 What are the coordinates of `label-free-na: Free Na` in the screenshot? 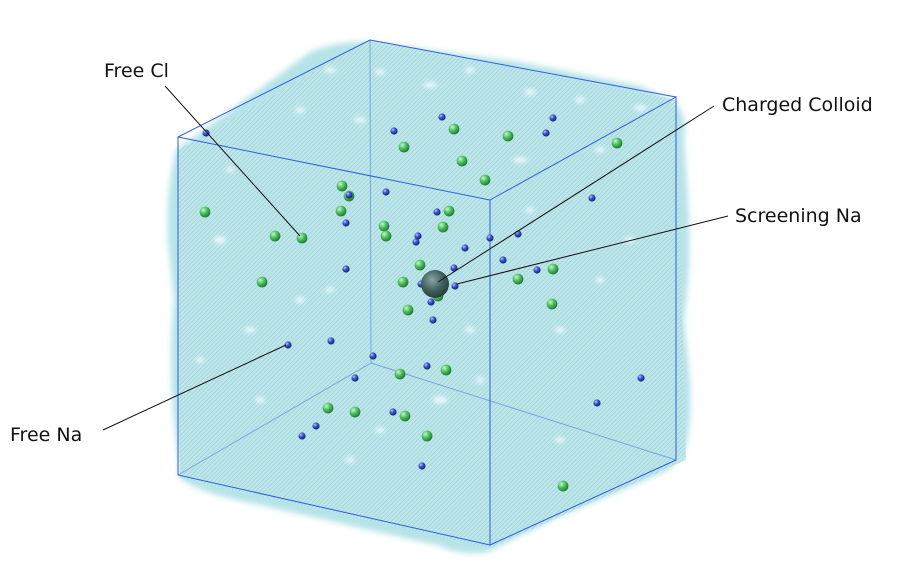 It's located at (46, 435).